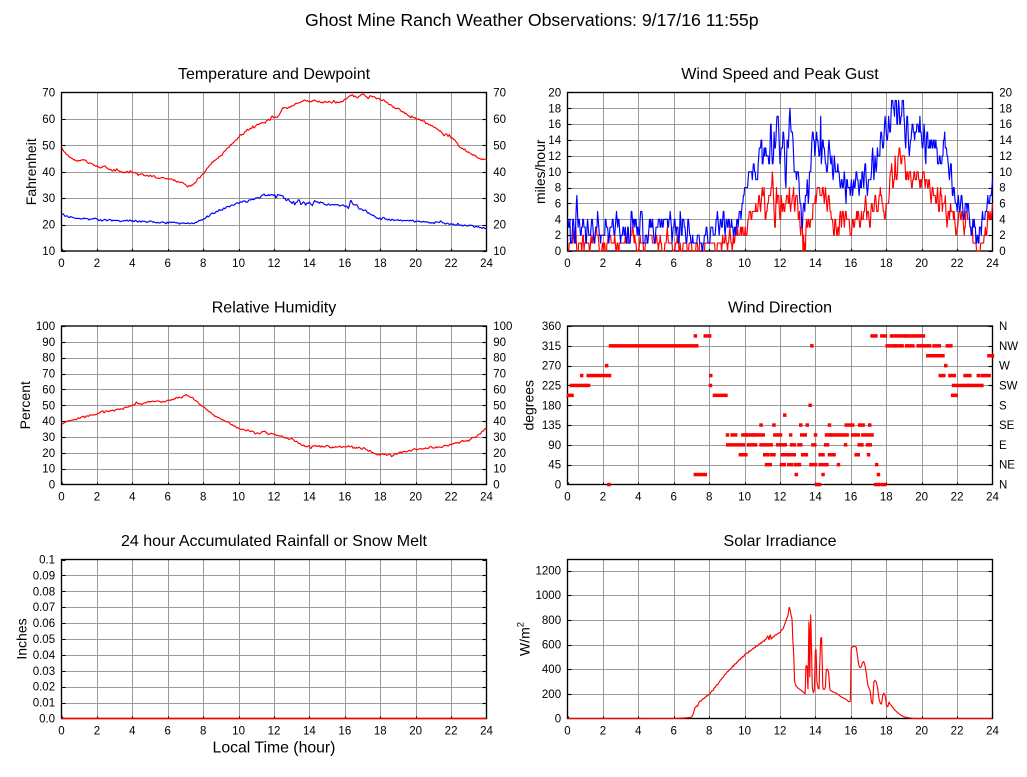  Describe the element at coordinates (44, 688) in the screenshot. I see `svg-text: 0.02` at that location.